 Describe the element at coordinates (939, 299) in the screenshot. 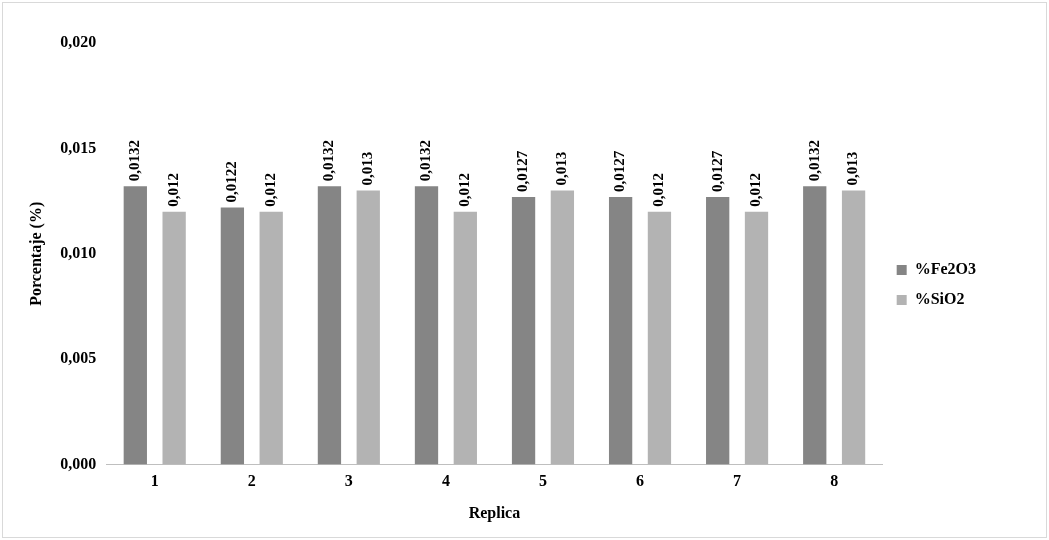

I see `legend-label: %SiO2` at that location.